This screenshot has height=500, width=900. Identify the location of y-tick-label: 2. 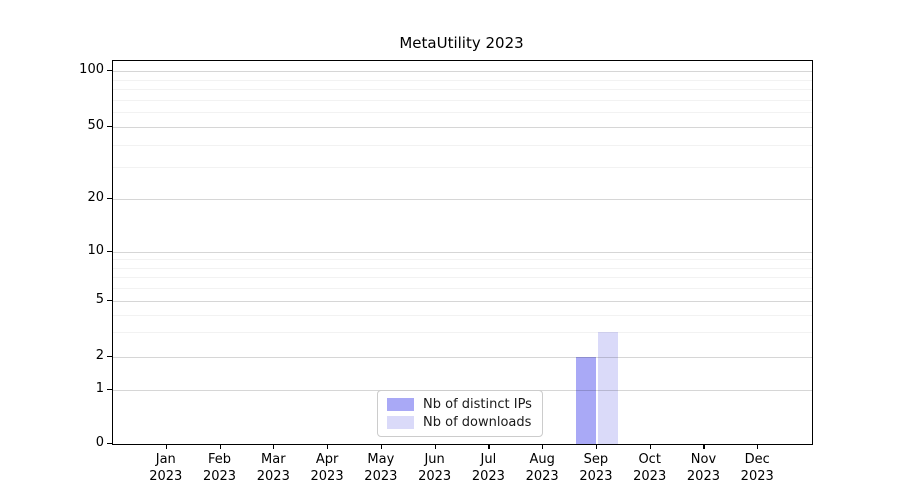
(99, 355).